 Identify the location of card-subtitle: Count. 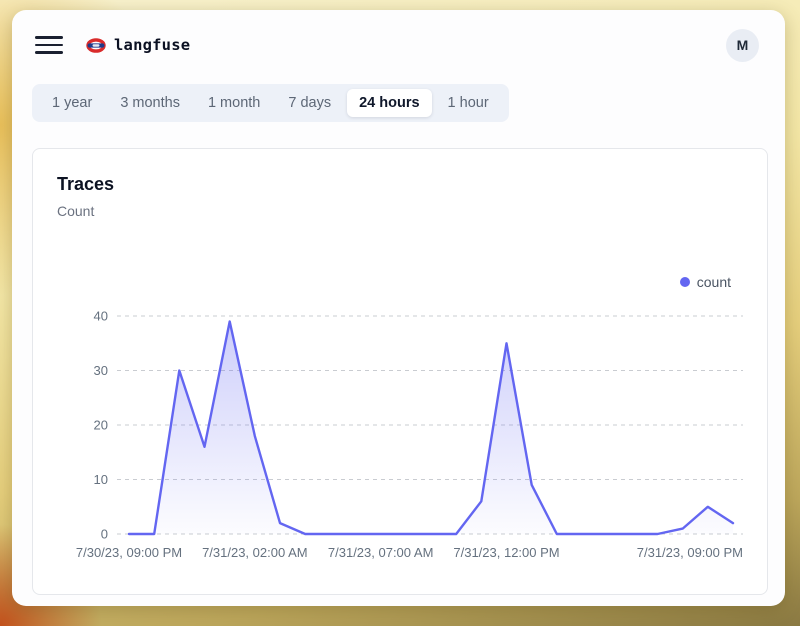
(76, 211).